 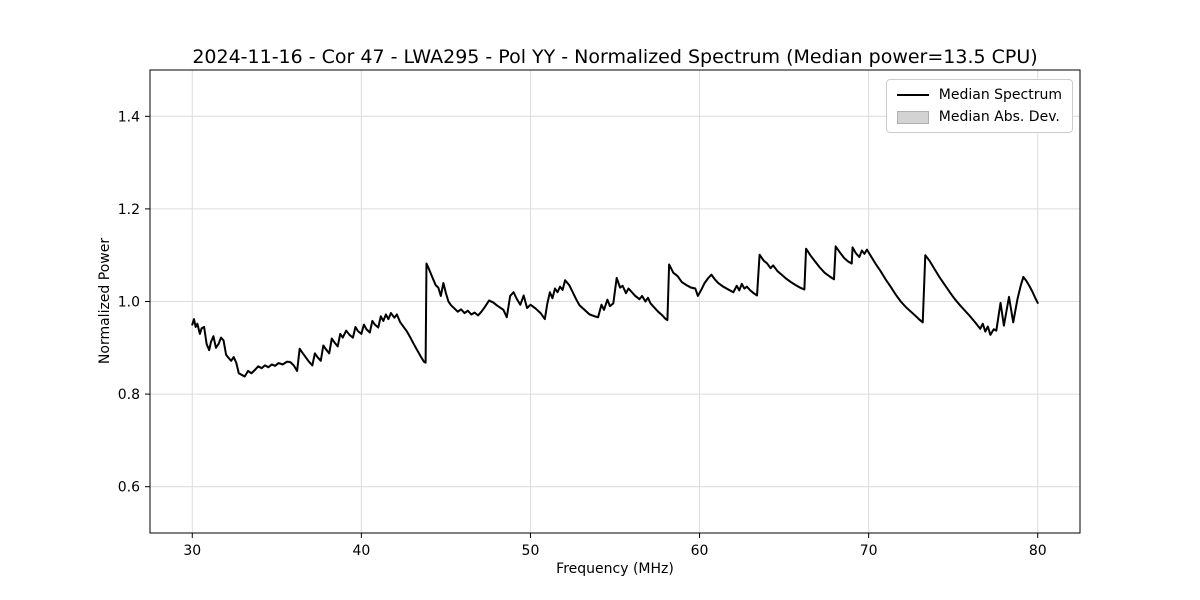 What do you see at coordinates (531, 551) in the screenshot?
I see `x-tick-label-50: 50` at bounding box center [531, 551].